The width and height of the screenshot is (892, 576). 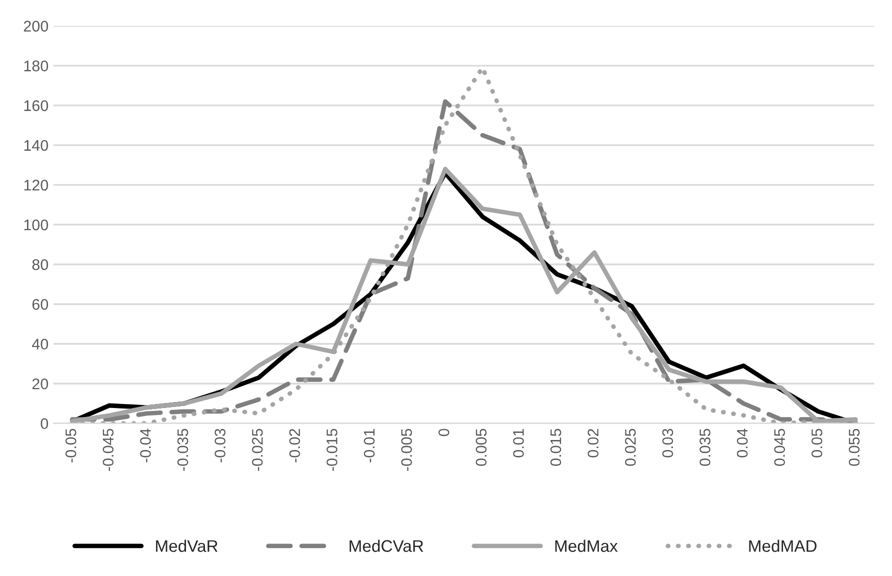 What do you see at coordinates (40, 264) in the screenshot?
I see `y-tick-label: 80` at bounding box center [40, 264].